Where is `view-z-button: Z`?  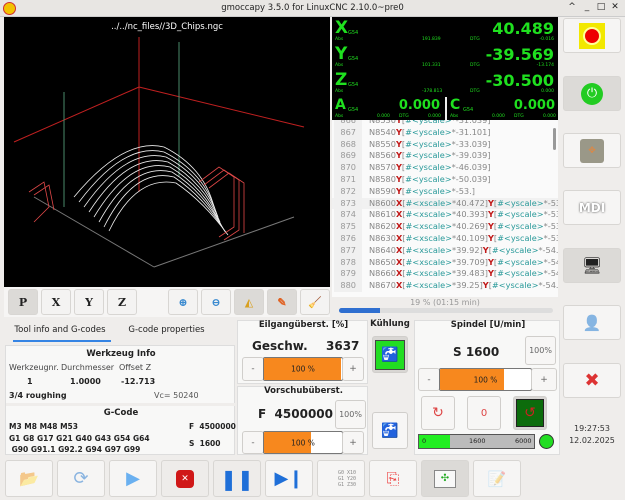 view-z-button: Z is located at coordinates (122, 302).